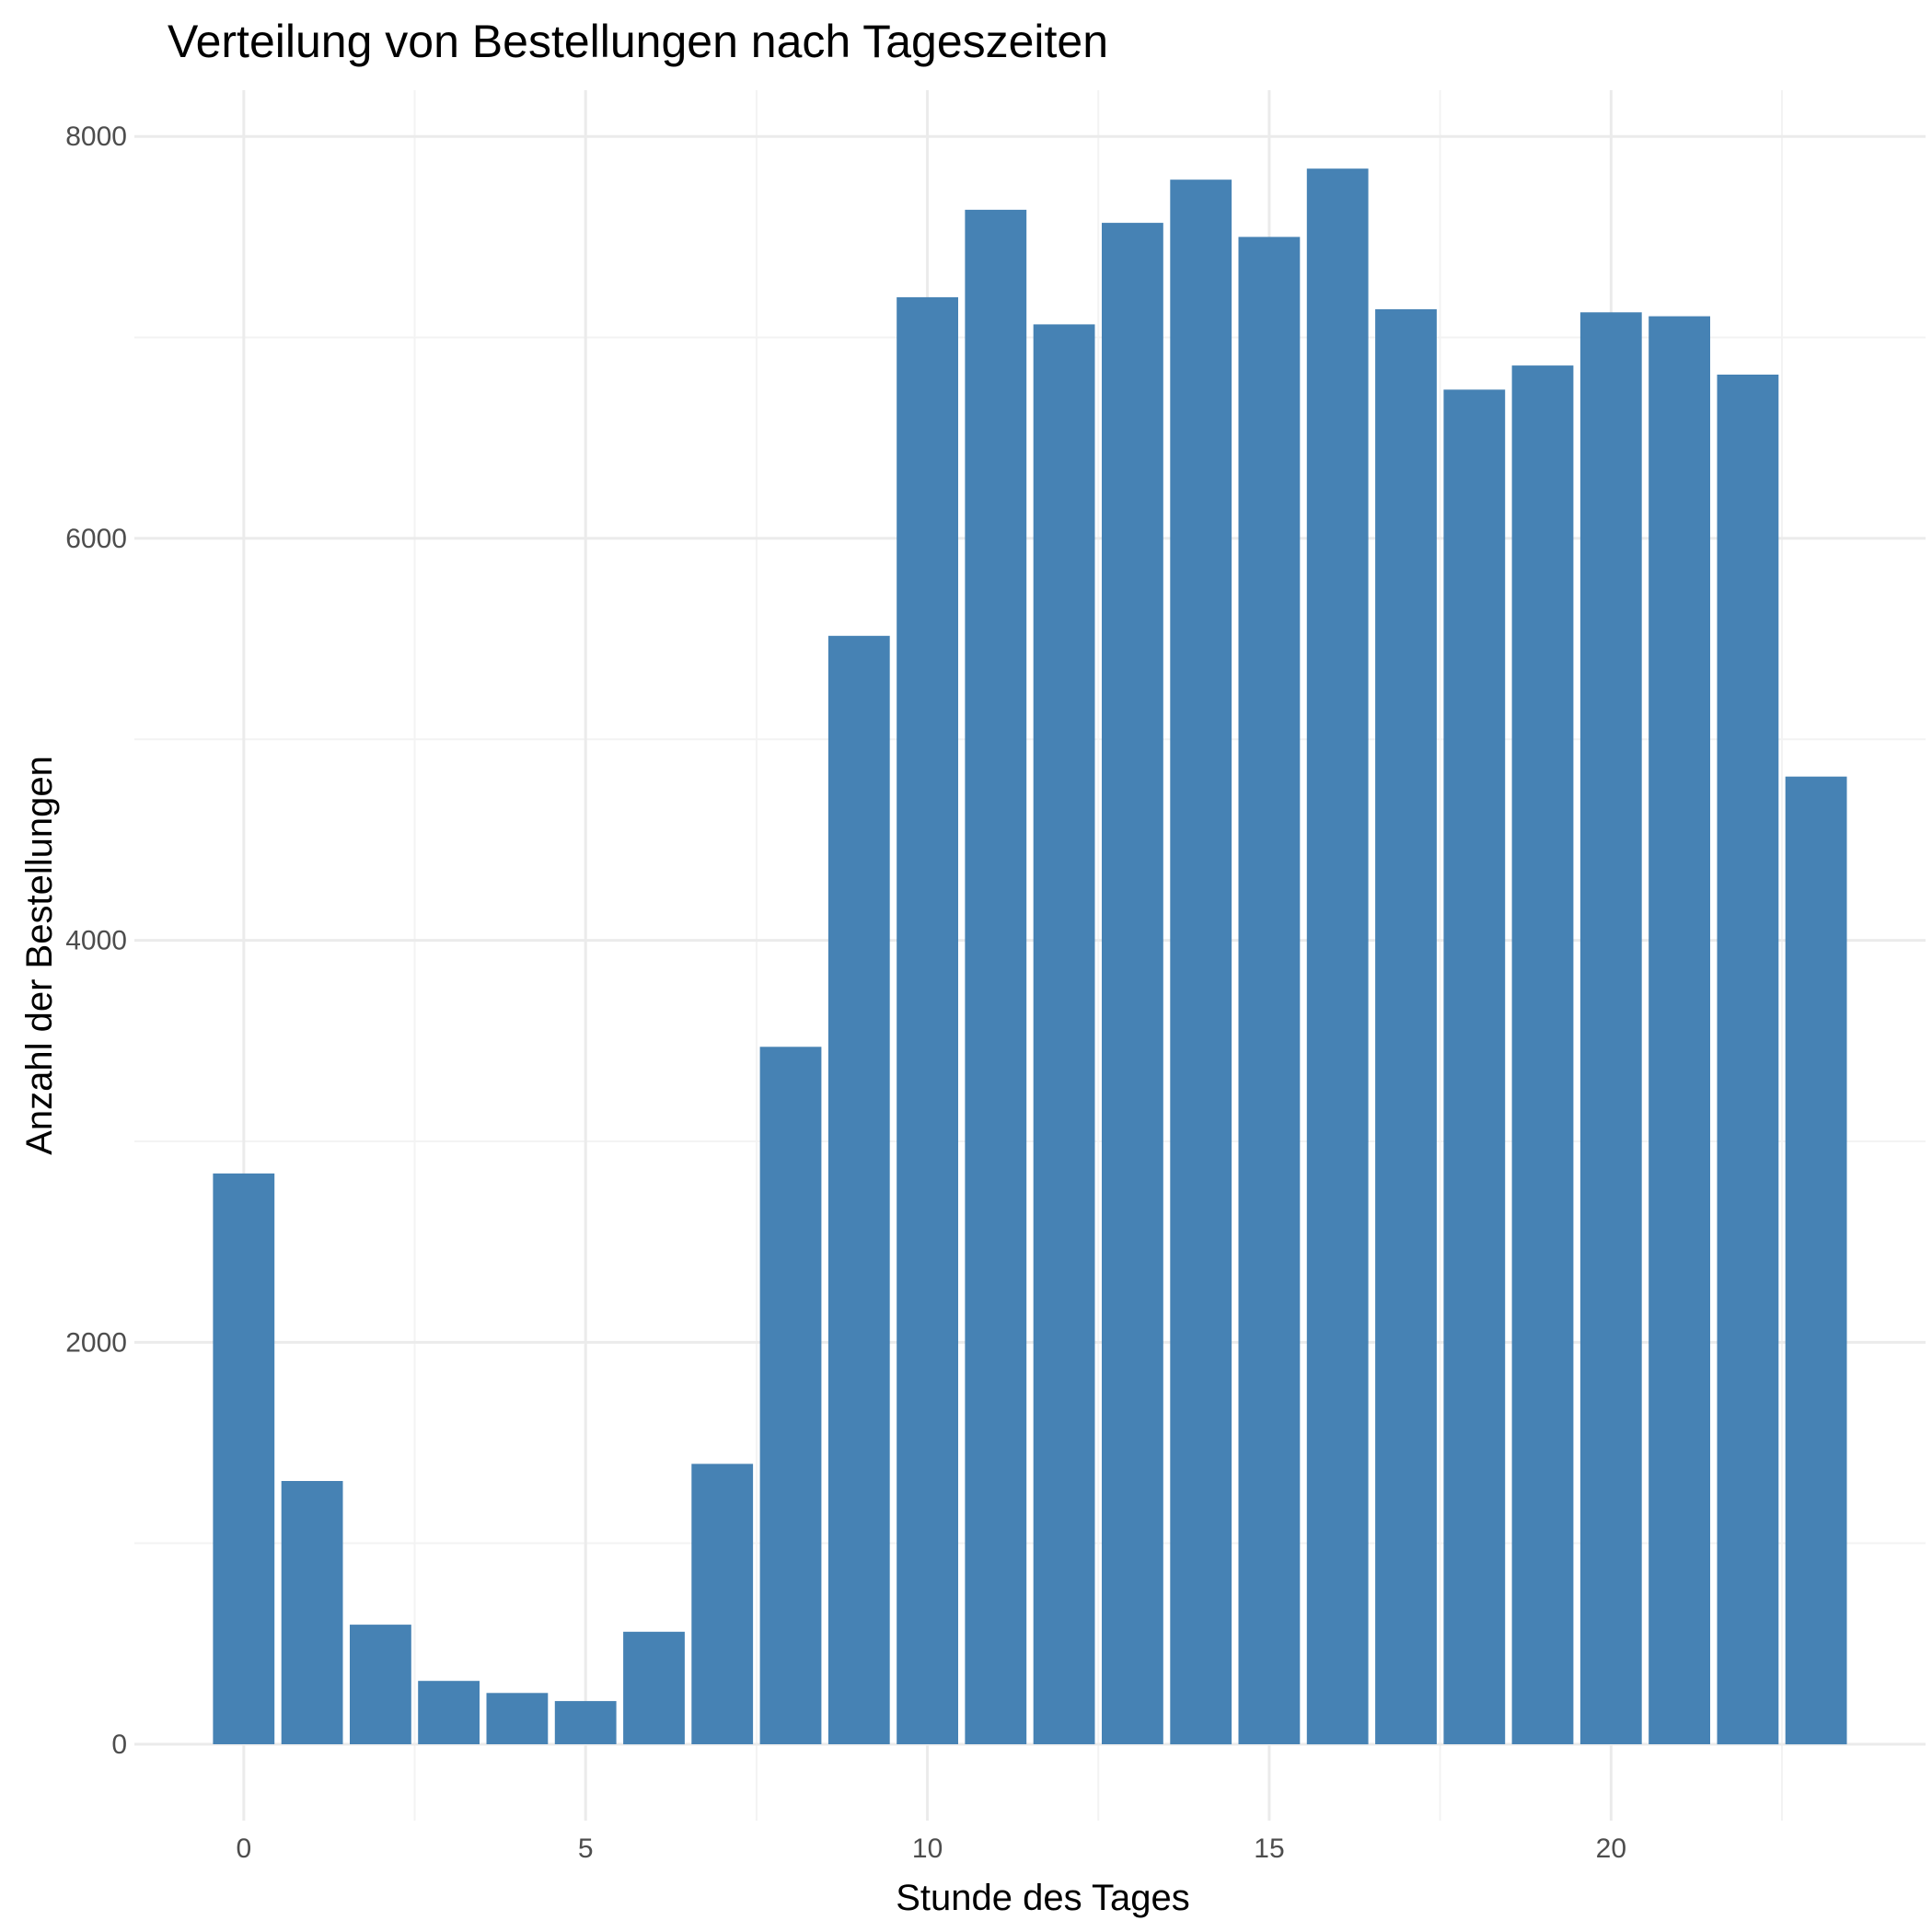  What do you see at coordinates (96, 137) in the screenshot?
I see `y-tick-label: 8000` at bounding box center [96, 137].